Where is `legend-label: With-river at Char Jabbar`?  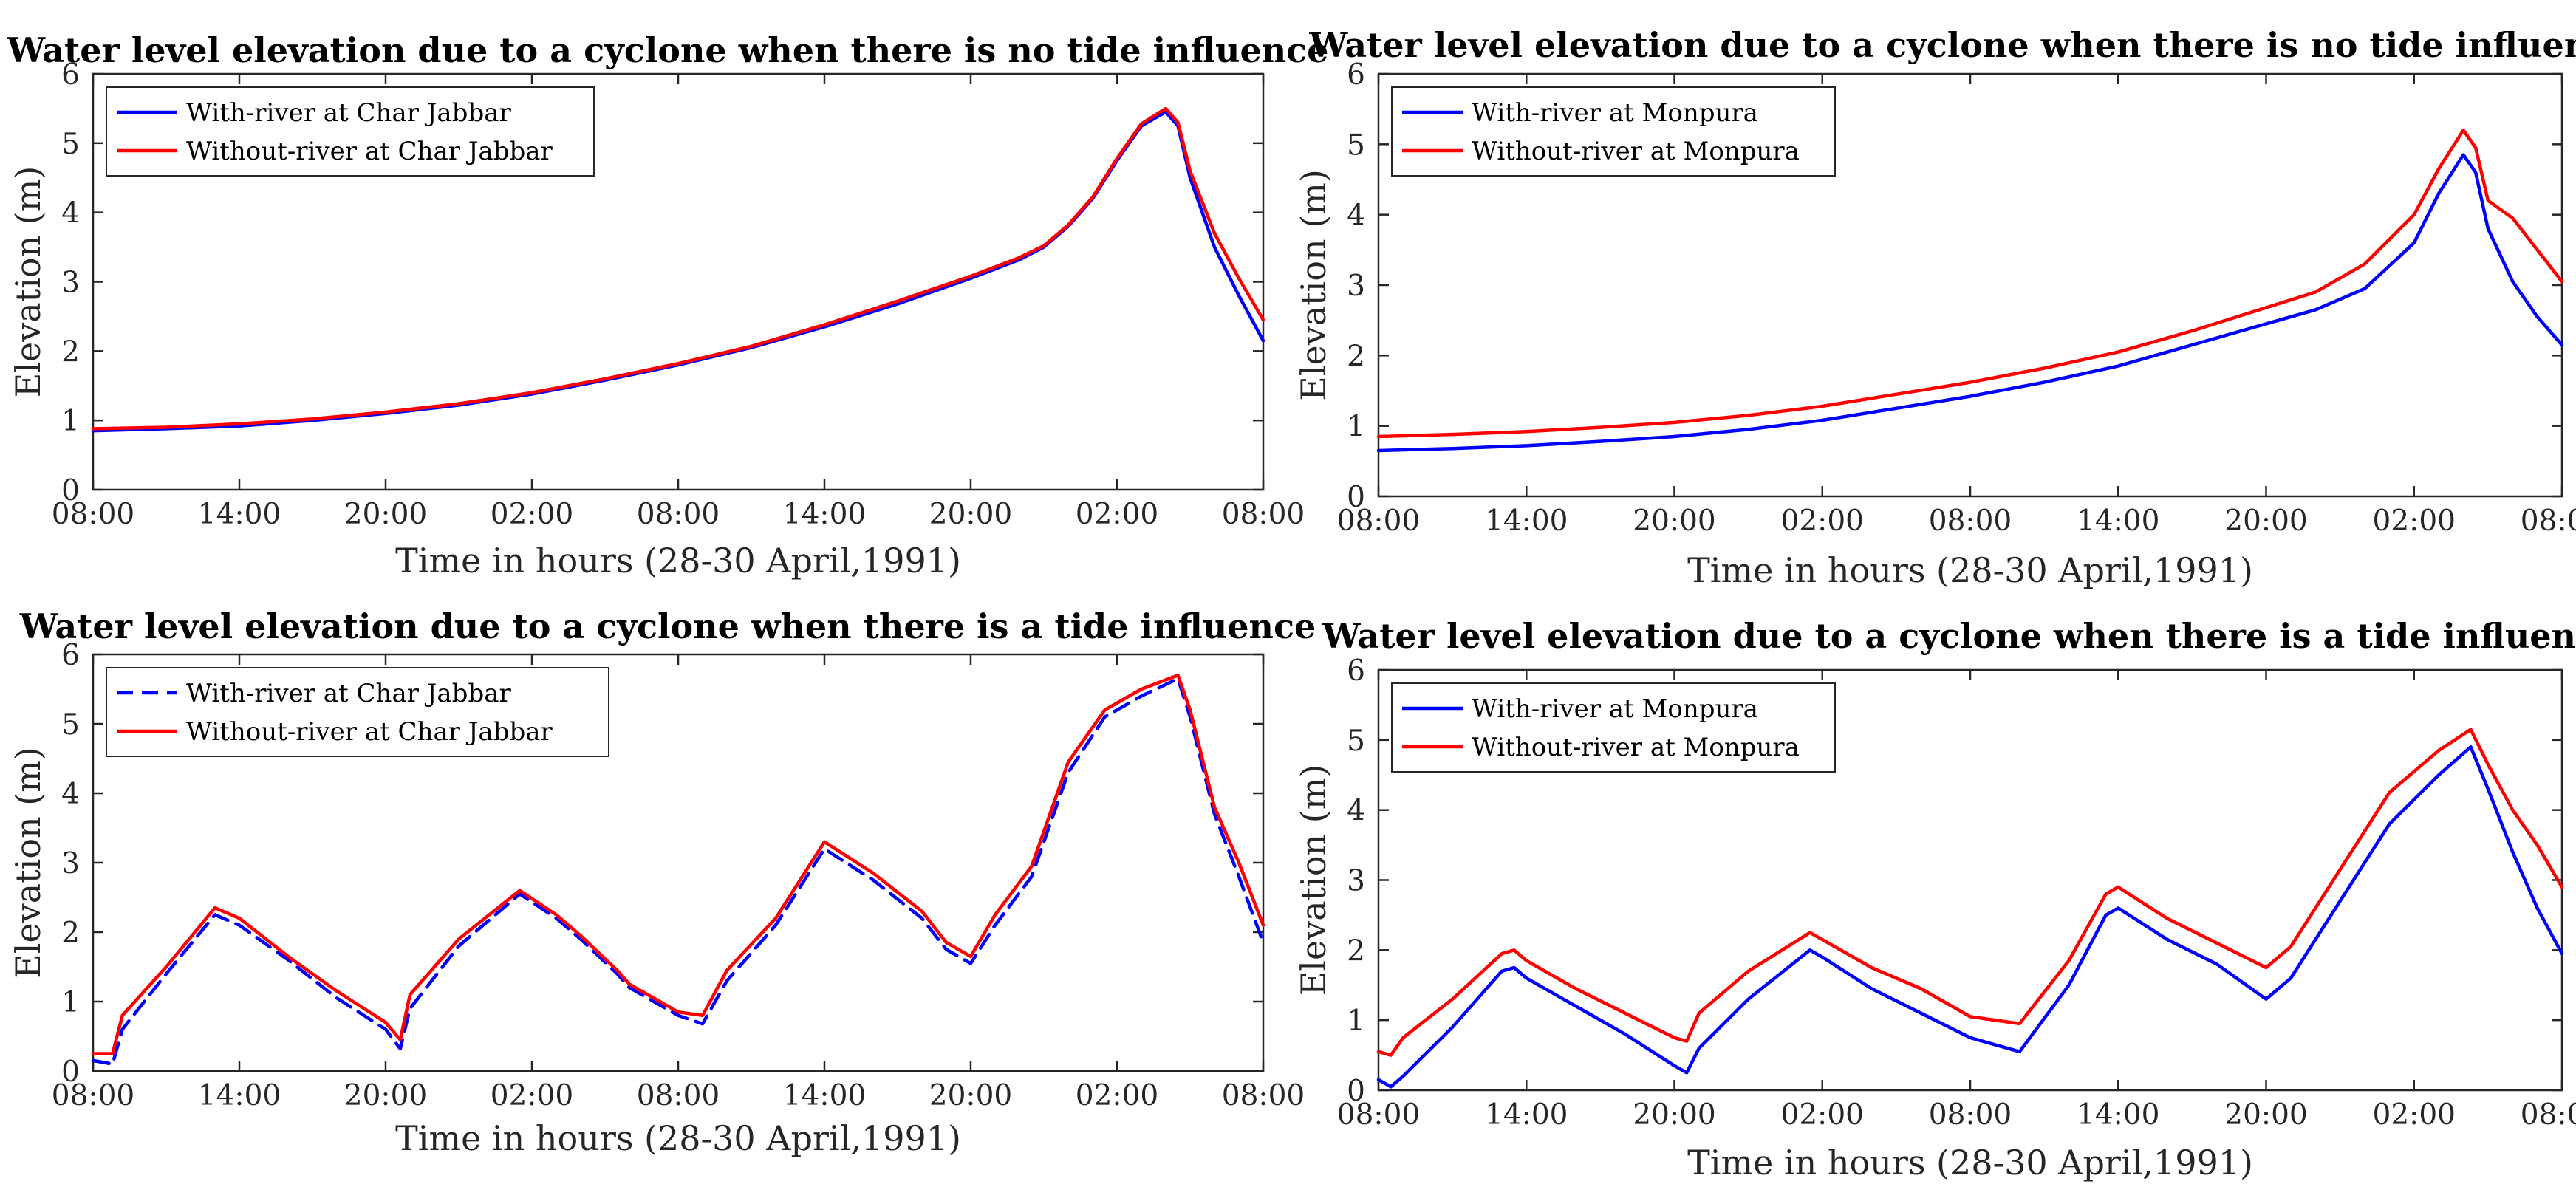
legend-label: With-river at Char Jabbar is located at coordinates (348, 113).